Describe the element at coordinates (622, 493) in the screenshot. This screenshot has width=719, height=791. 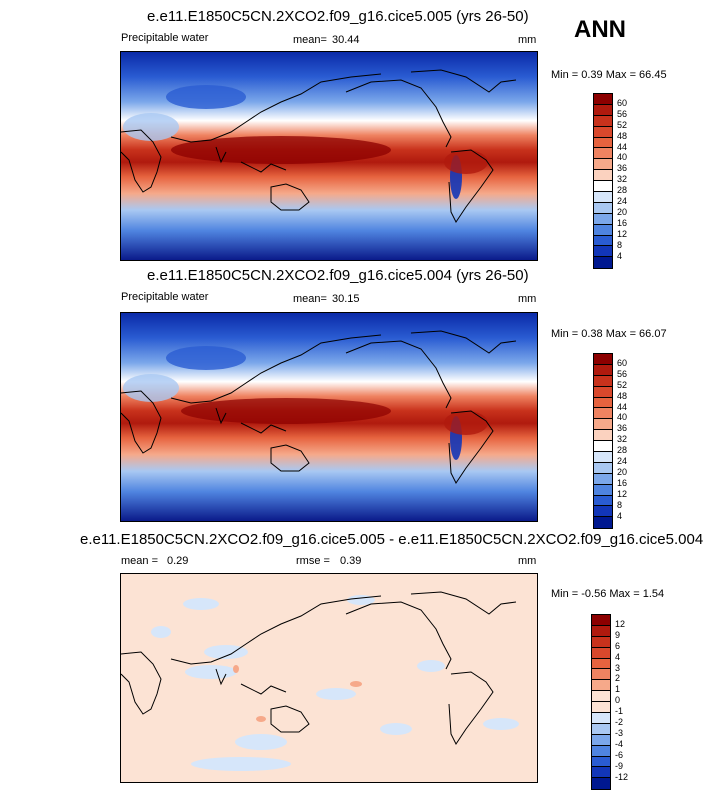
I see `panel-2-colorbar-tick-label: 12` at that location.